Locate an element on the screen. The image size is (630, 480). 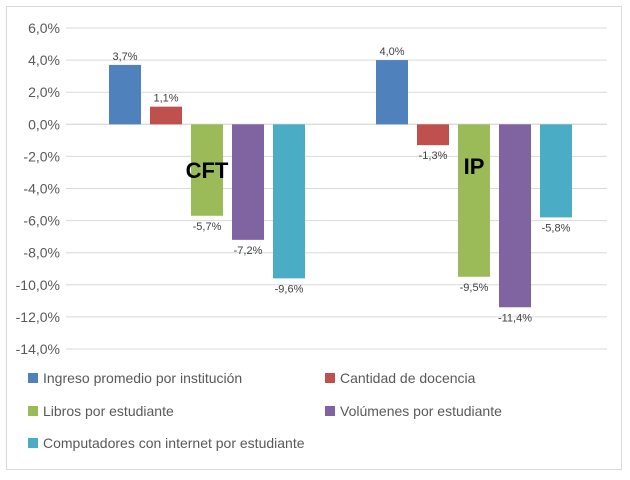
data-label: -9,5% is located at coordinates (474, 288).